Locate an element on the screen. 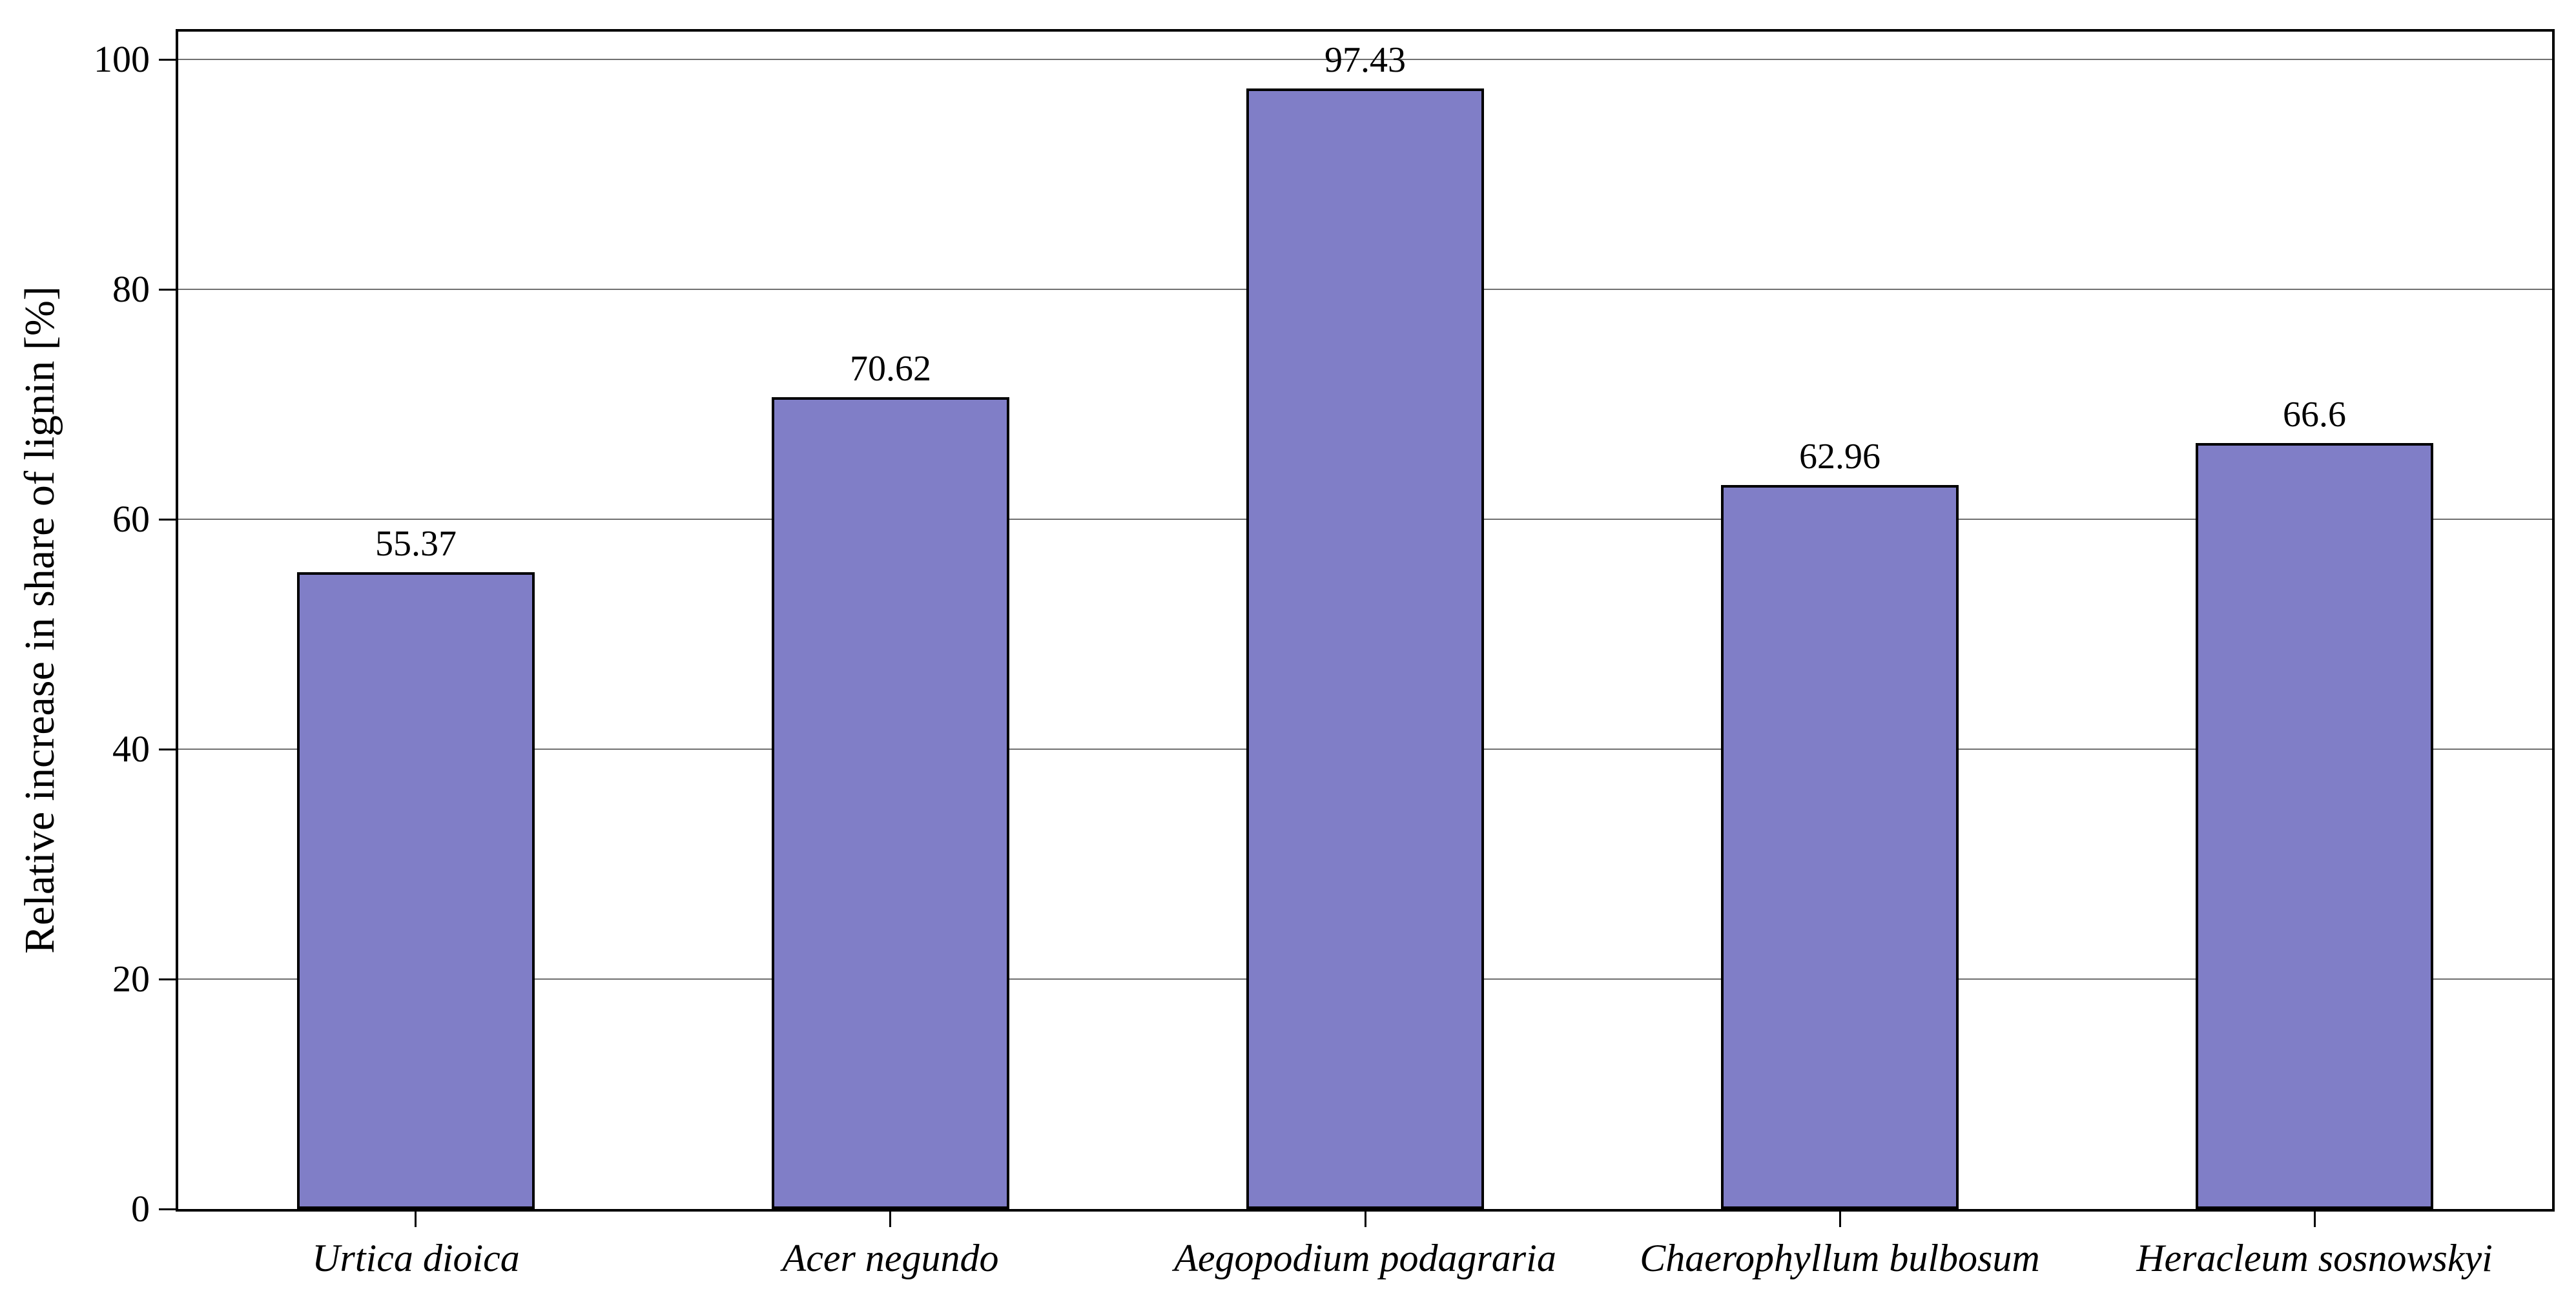 The image size is (2576, 1302). x-tick-label: Chaerophyllum bulbosum is located at coordinates (1840, 1258).